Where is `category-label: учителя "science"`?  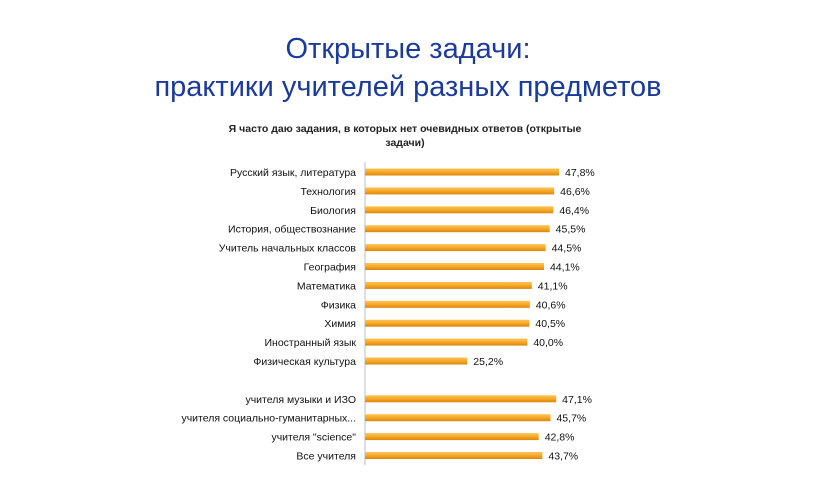
category-label: учителя "science" is located at coordinates (313, 438).